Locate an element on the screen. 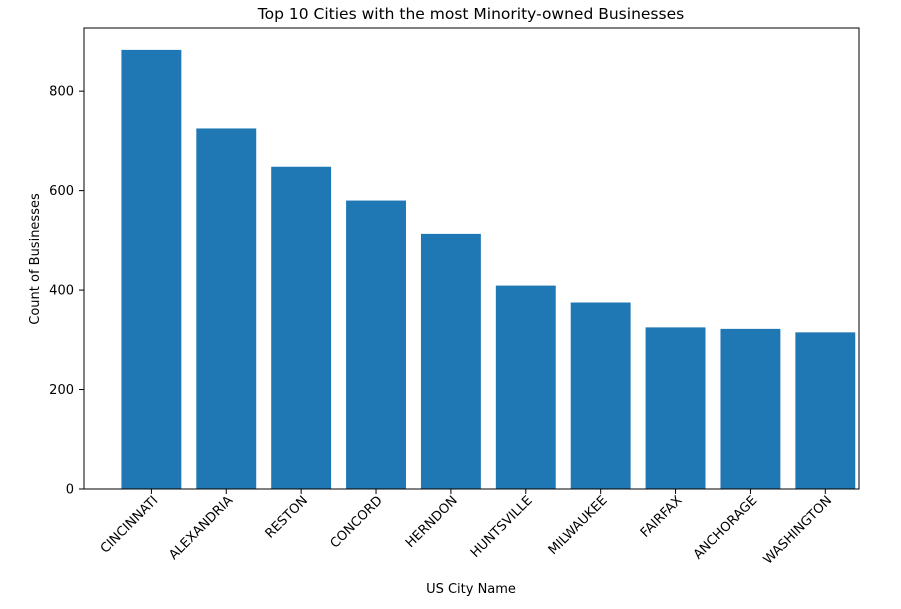 Image resolution: width=901 pixels, height=609 pixels. x-tick-label: ALEXANDRIA is located at coordinates (201, 528).